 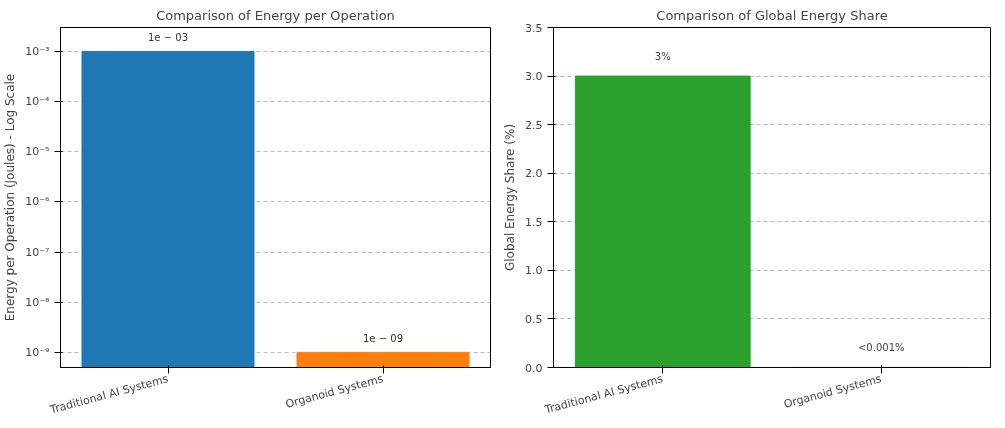 What do you see at coordinates (38, 302) in the screenshot?
I see `y-tick-label: 10⁻⁸` at bounding box center [38, 302].